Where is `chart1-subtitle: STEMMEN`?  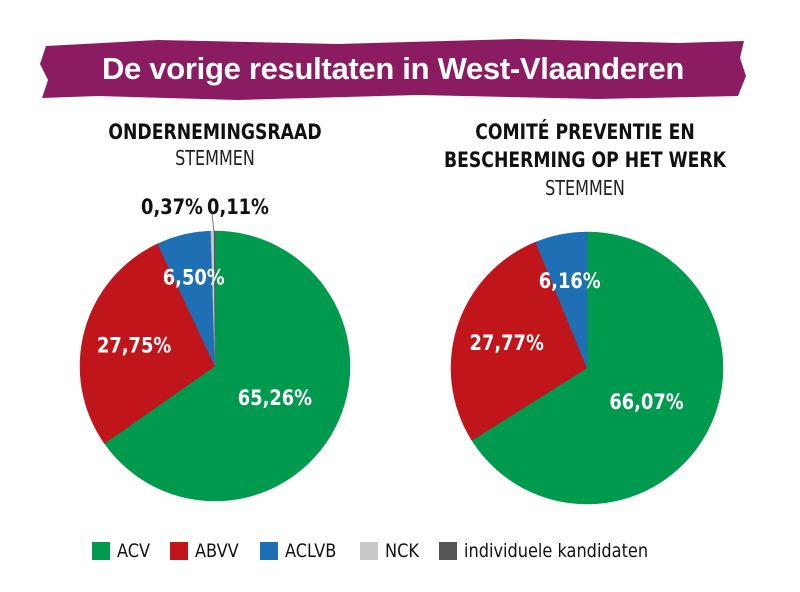
chart1-subtitle: STEMMEN is located at coordinates (215, 158).